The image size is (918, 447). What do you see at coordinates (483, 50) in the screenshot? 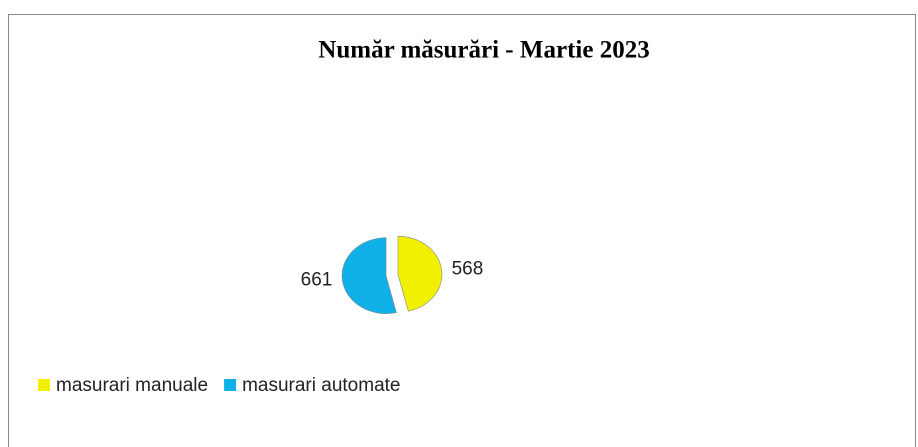
I see `chart-title: Număr măsurări - Martie 2023` at bounding box center [483, 50].